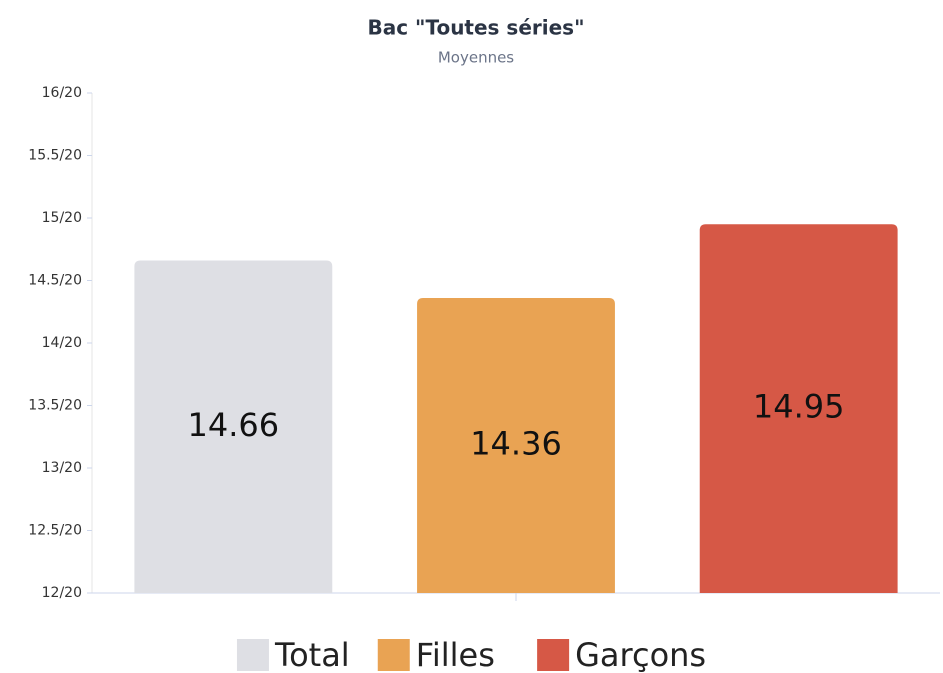 The image size is (943, 673). I want to click on y-tick-label: 13.5/20, so click(55, 406).